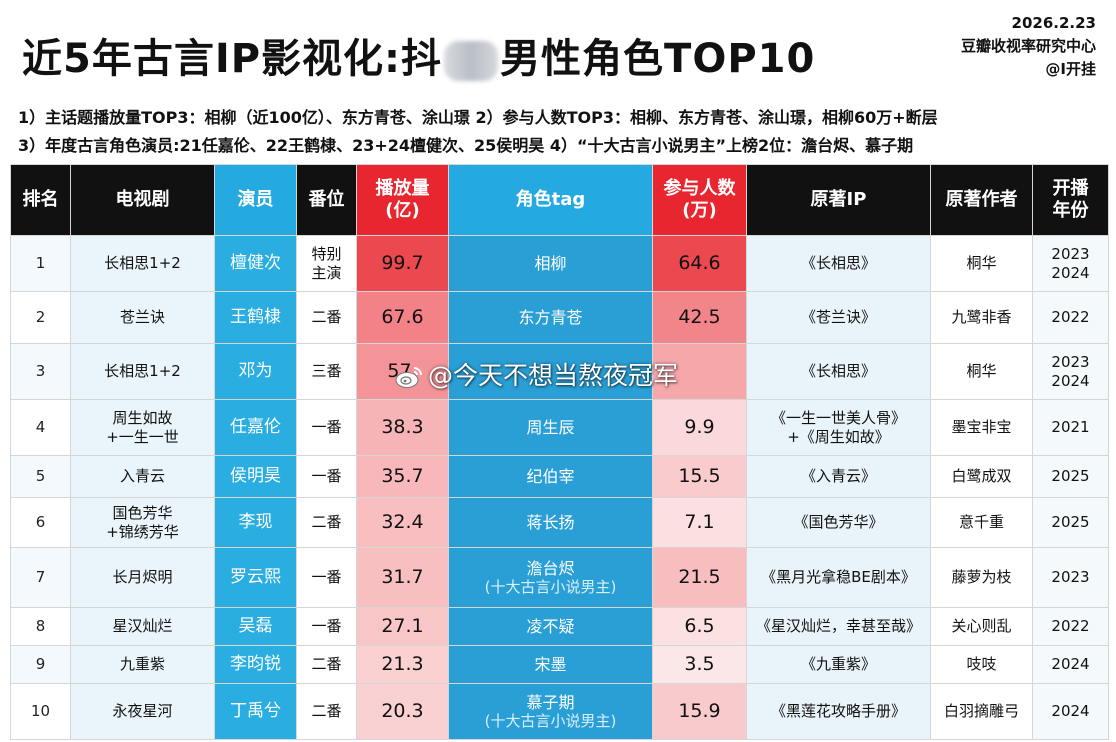  I want to click on original-ip-cell: 《黑月光拿稳BE剧本》, so click(838, 577).